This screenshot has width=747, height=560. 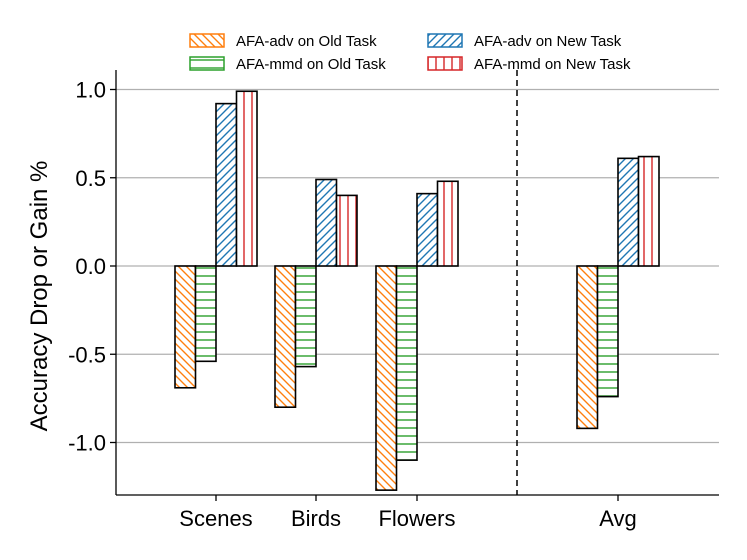 What do you see at coordinates (316, 518) in the screenshot?
I see `x-tick-label-birds: Birds` at bounding box center [316, 518].